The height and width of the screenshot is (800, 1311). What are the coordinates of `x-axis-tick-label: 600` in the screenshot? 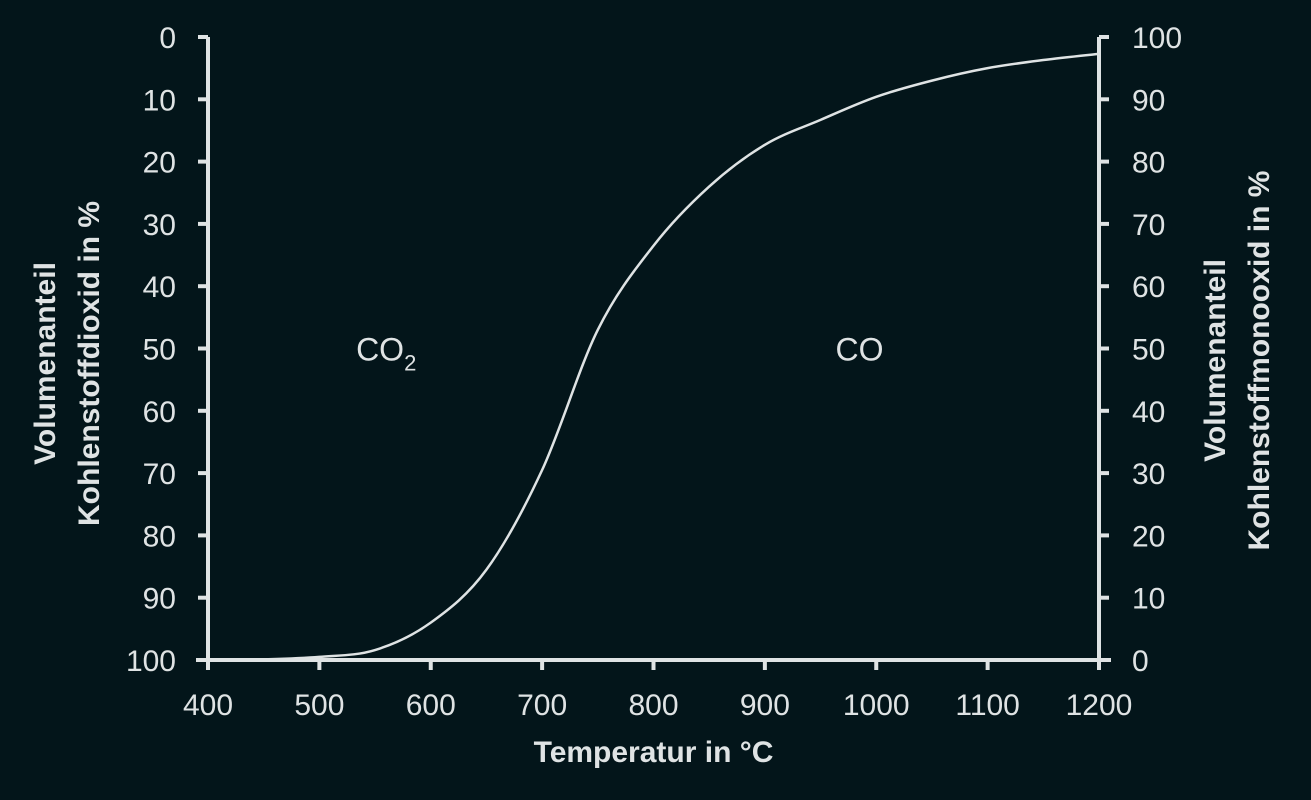 It's located at (431, 705).